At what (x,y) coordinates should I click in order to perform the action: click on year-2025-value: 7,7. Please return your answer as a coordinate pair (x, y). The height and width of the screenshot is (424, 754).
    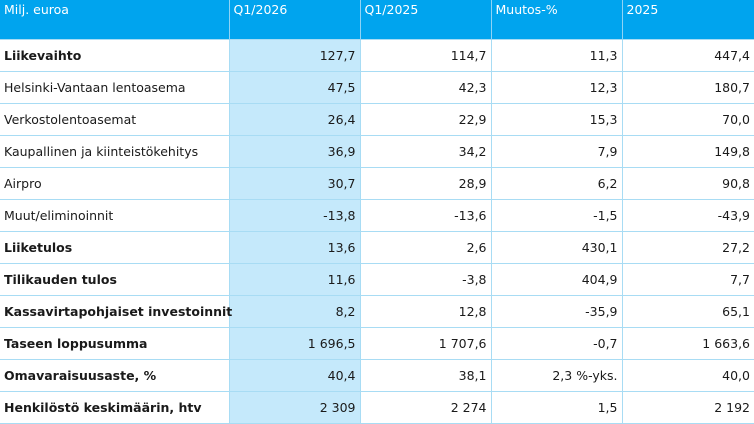
    Looking at the image, I should click on (687, 278).